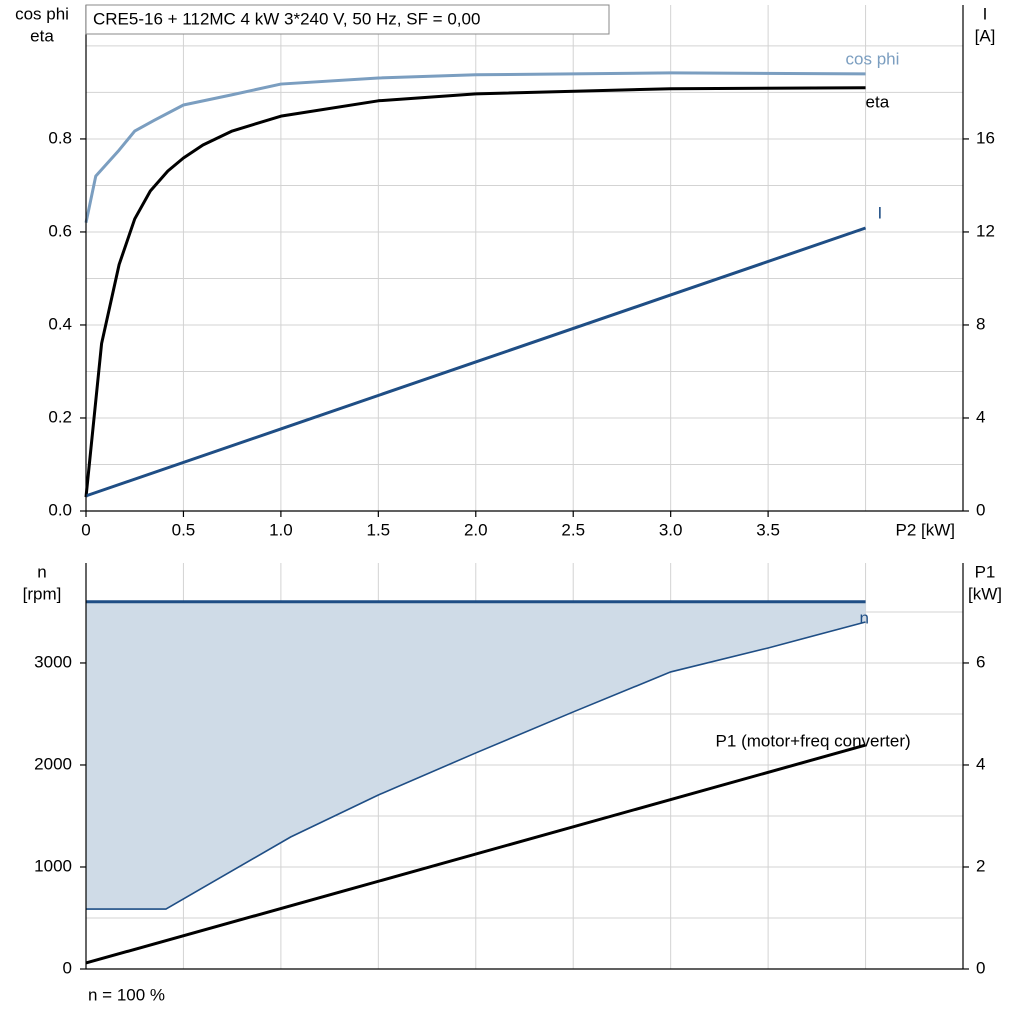 The height and width of the screenshot is (1024, 1024). What do you see at coordinates (60, 416) in the screenshot?
I see `y-tick-label: 0.2` at bounding box center [60, 416].